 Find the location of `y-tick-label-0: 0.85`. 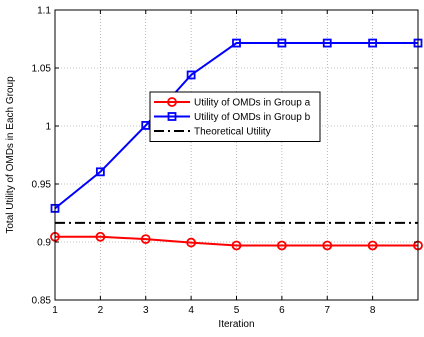

y-tick-label-0: 0.85 is located at coordinates (42, 301).